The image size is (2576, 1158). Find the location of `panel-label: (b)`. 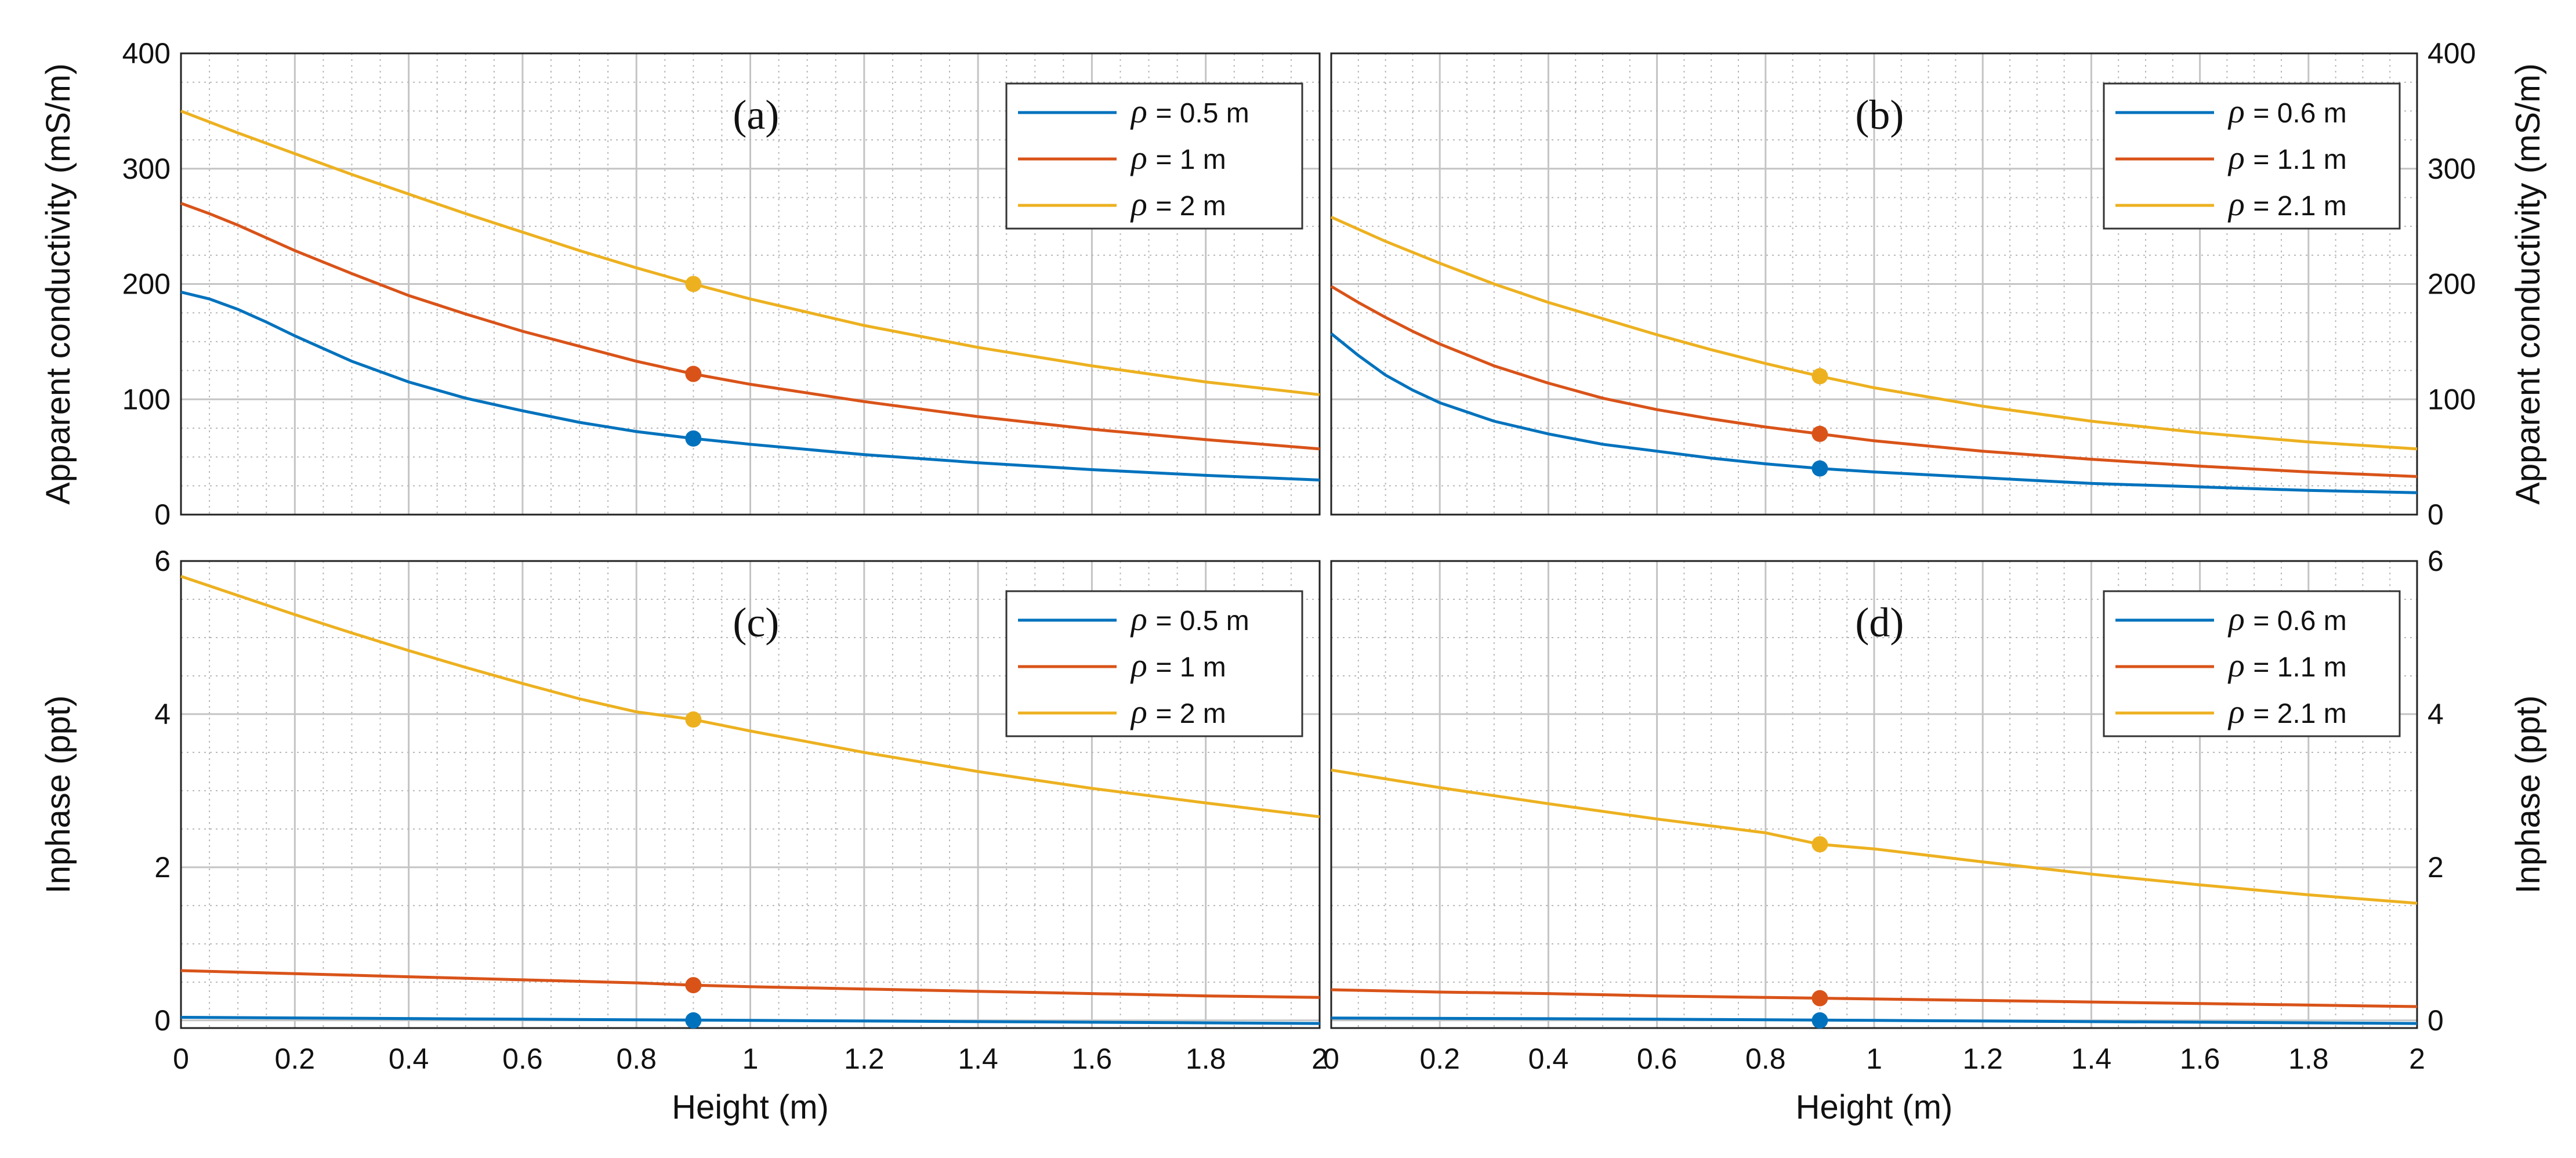

panel-label: (b) is located at coordinates (1880, 115).